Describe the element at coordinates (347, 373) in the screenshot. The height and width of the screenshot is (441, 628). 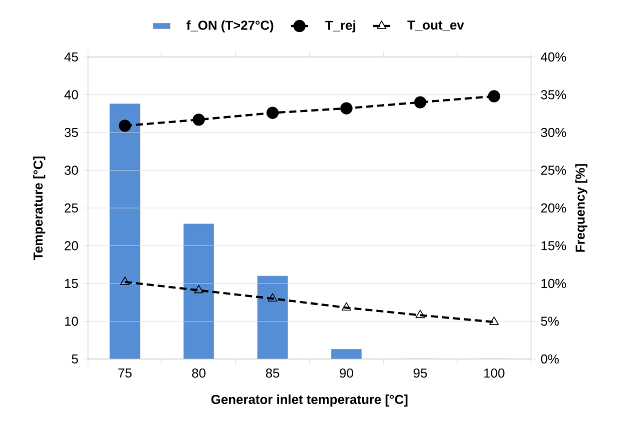
I see `x-tick-label: 90` at that location.